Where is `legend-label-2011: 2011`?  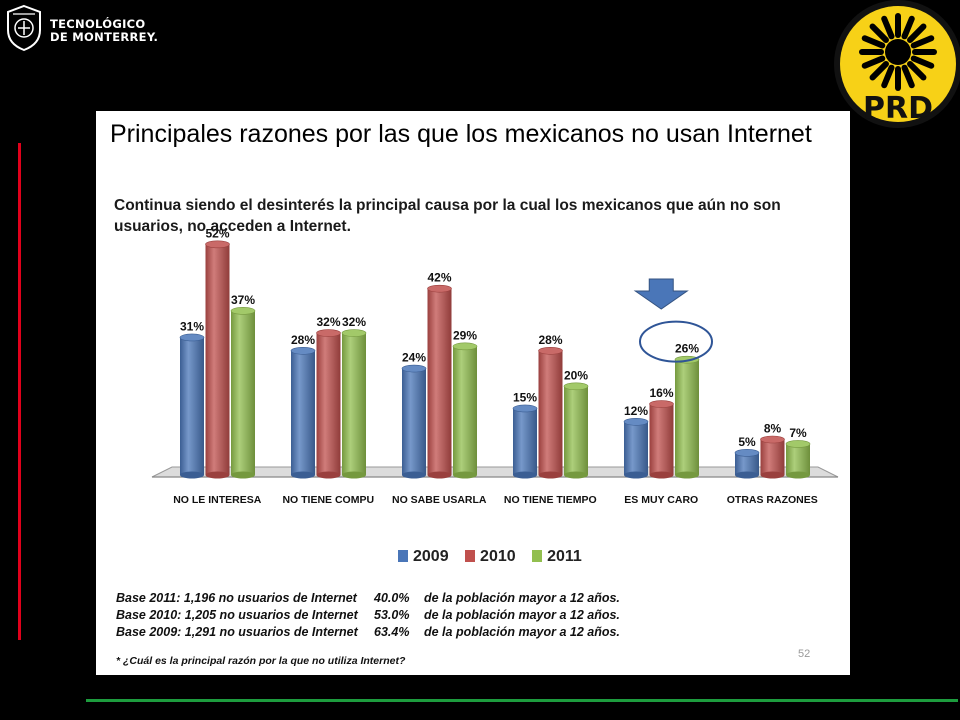 legend-label-2011: 2011 is located at coordinates (564, 556).